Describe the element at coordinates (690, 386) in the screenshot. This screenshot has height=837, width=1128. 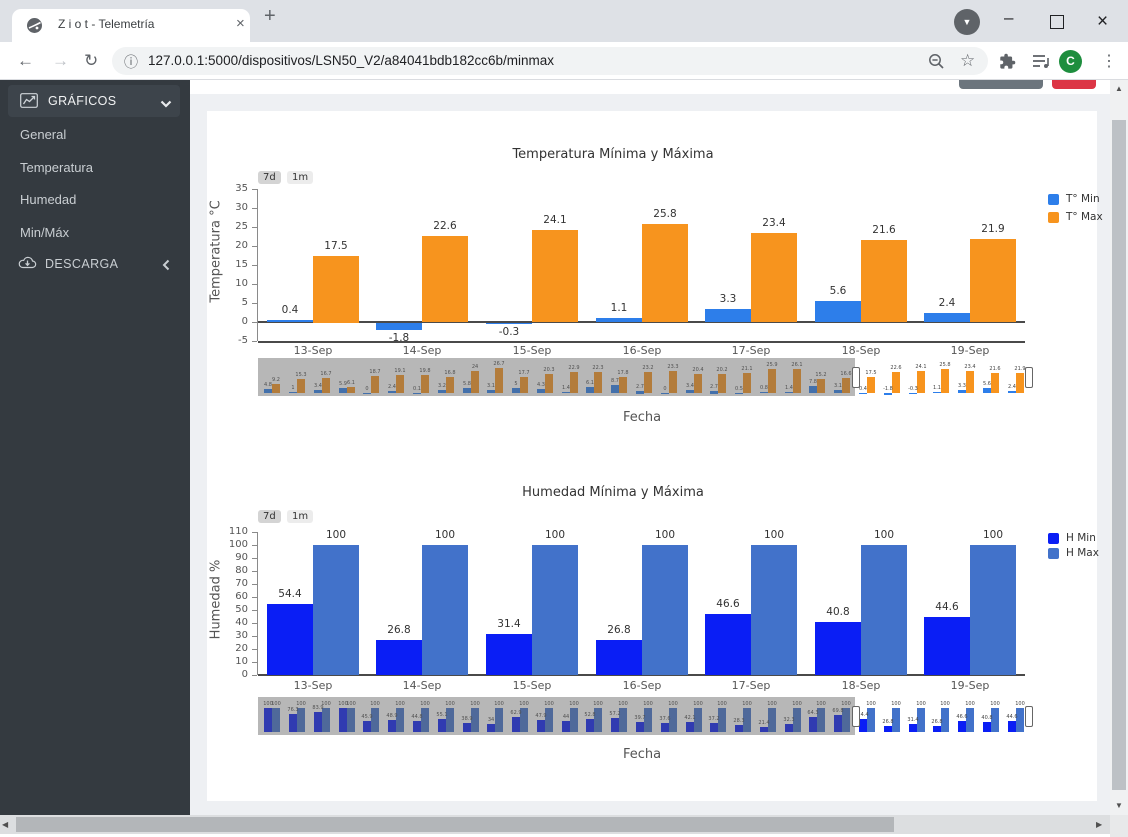
I see `navigator-bar-label: 3.4` at that location.